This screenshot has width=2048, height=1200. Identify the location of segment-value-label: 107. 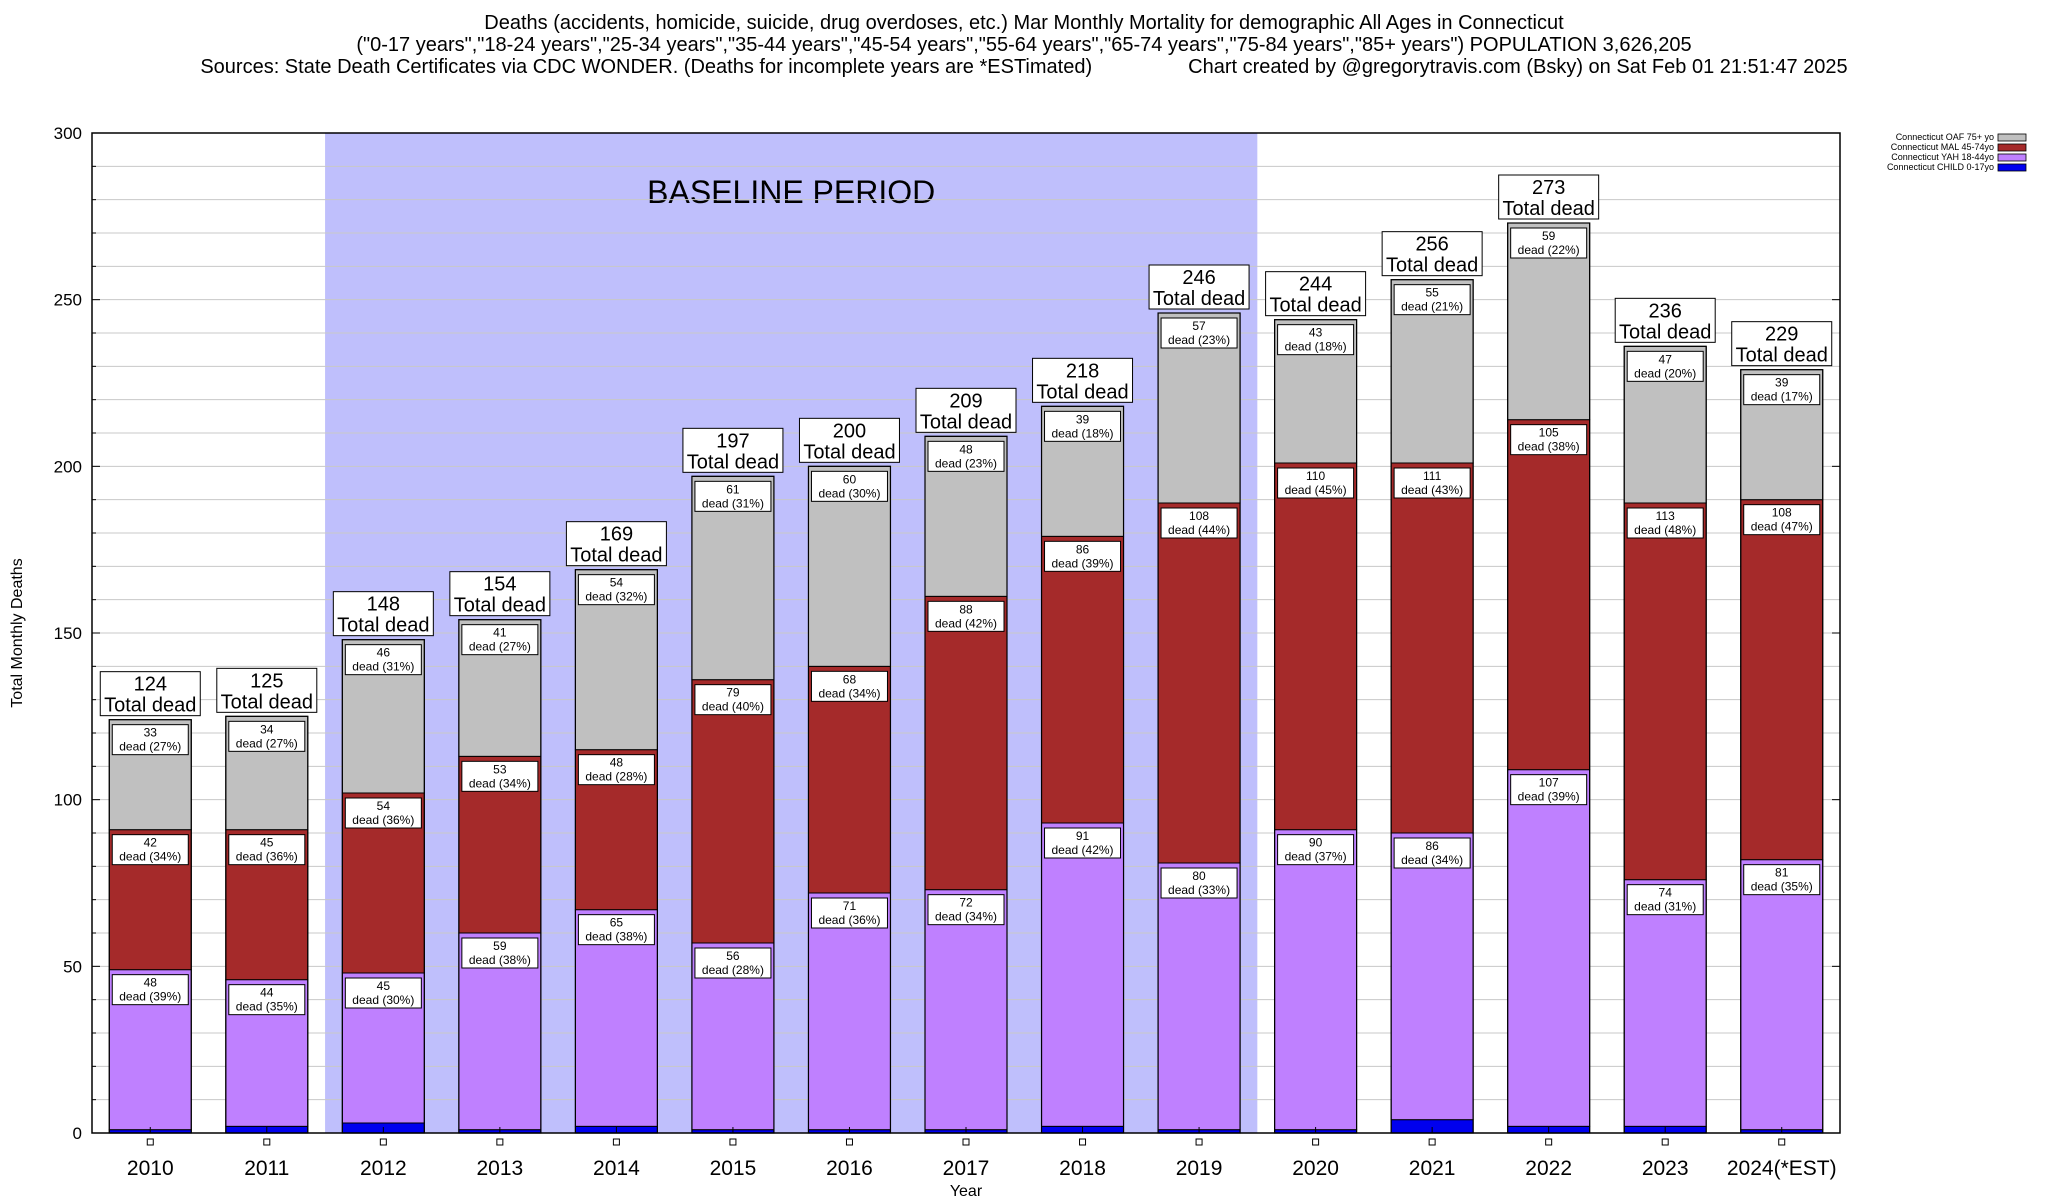
(1549, 783).